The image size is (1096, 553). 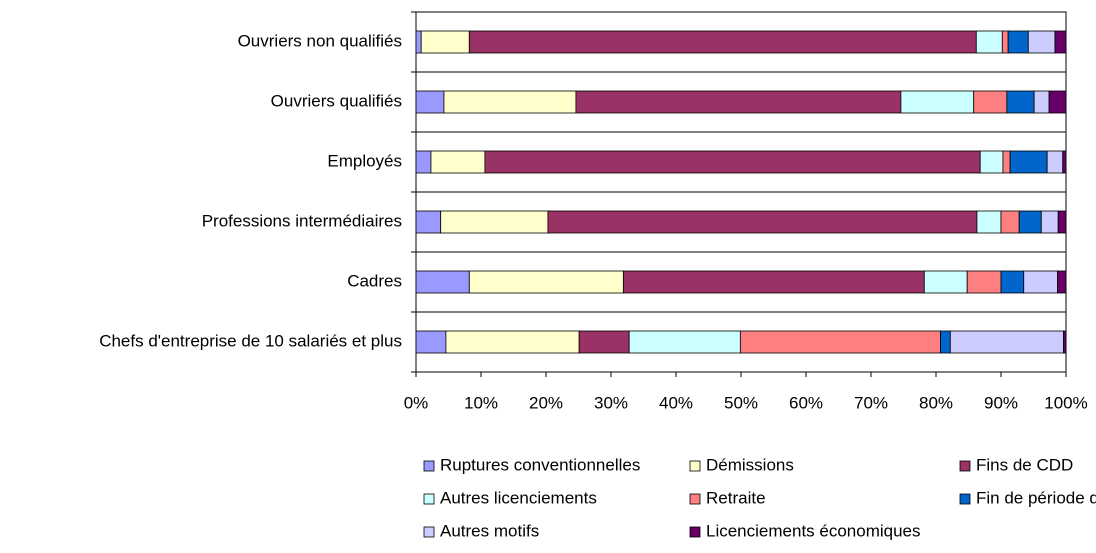 I want to click on x-tick-label: 10%, so click(x=481, y=402).